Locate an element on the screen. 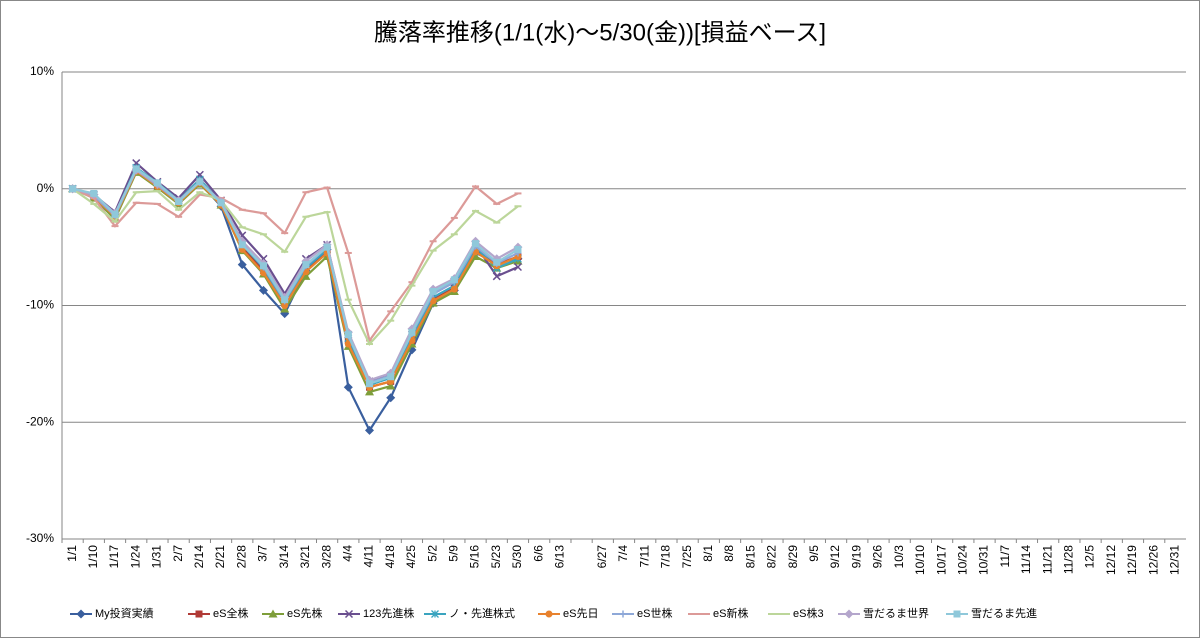  x-tick-label: 11/28 is located at coordinates (1069, 559).